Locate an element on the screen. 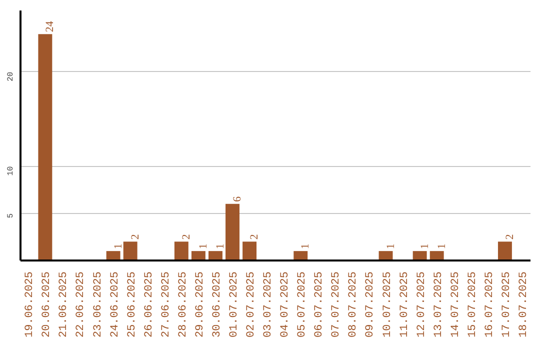  y-tick-label: 10 is located at coordinates (11, 171).